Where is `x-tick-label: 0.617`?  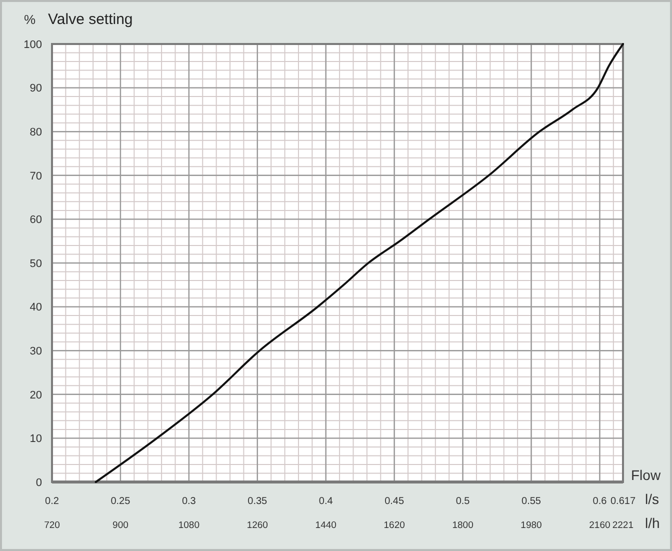 x-tick-label: 0.617 is located at coordinates (623, 501).